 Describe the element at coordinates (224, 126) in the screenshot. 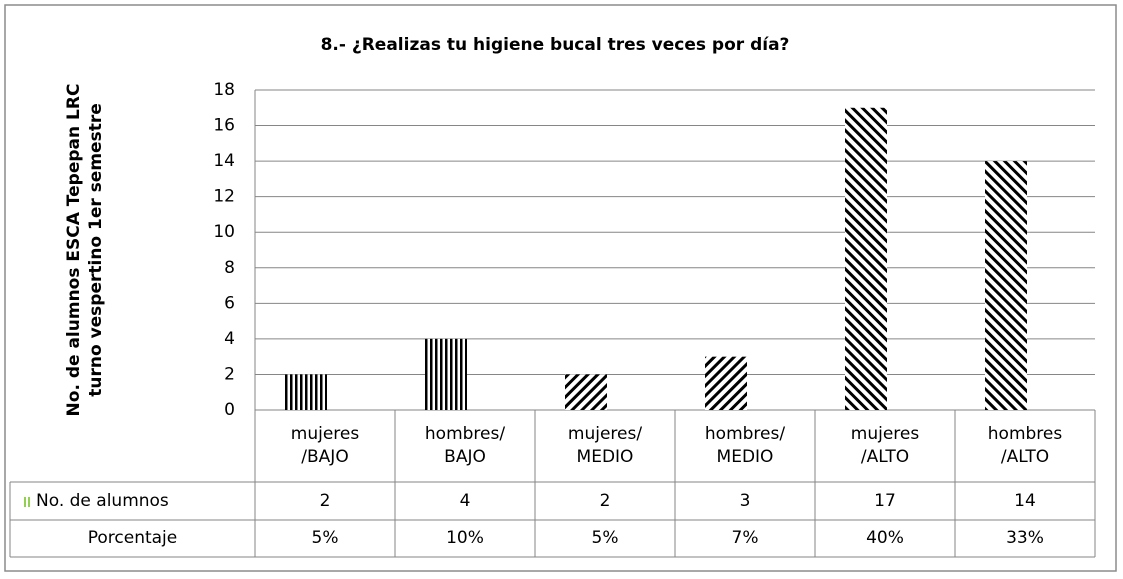

I see `y-tick-label: 16` at that location.